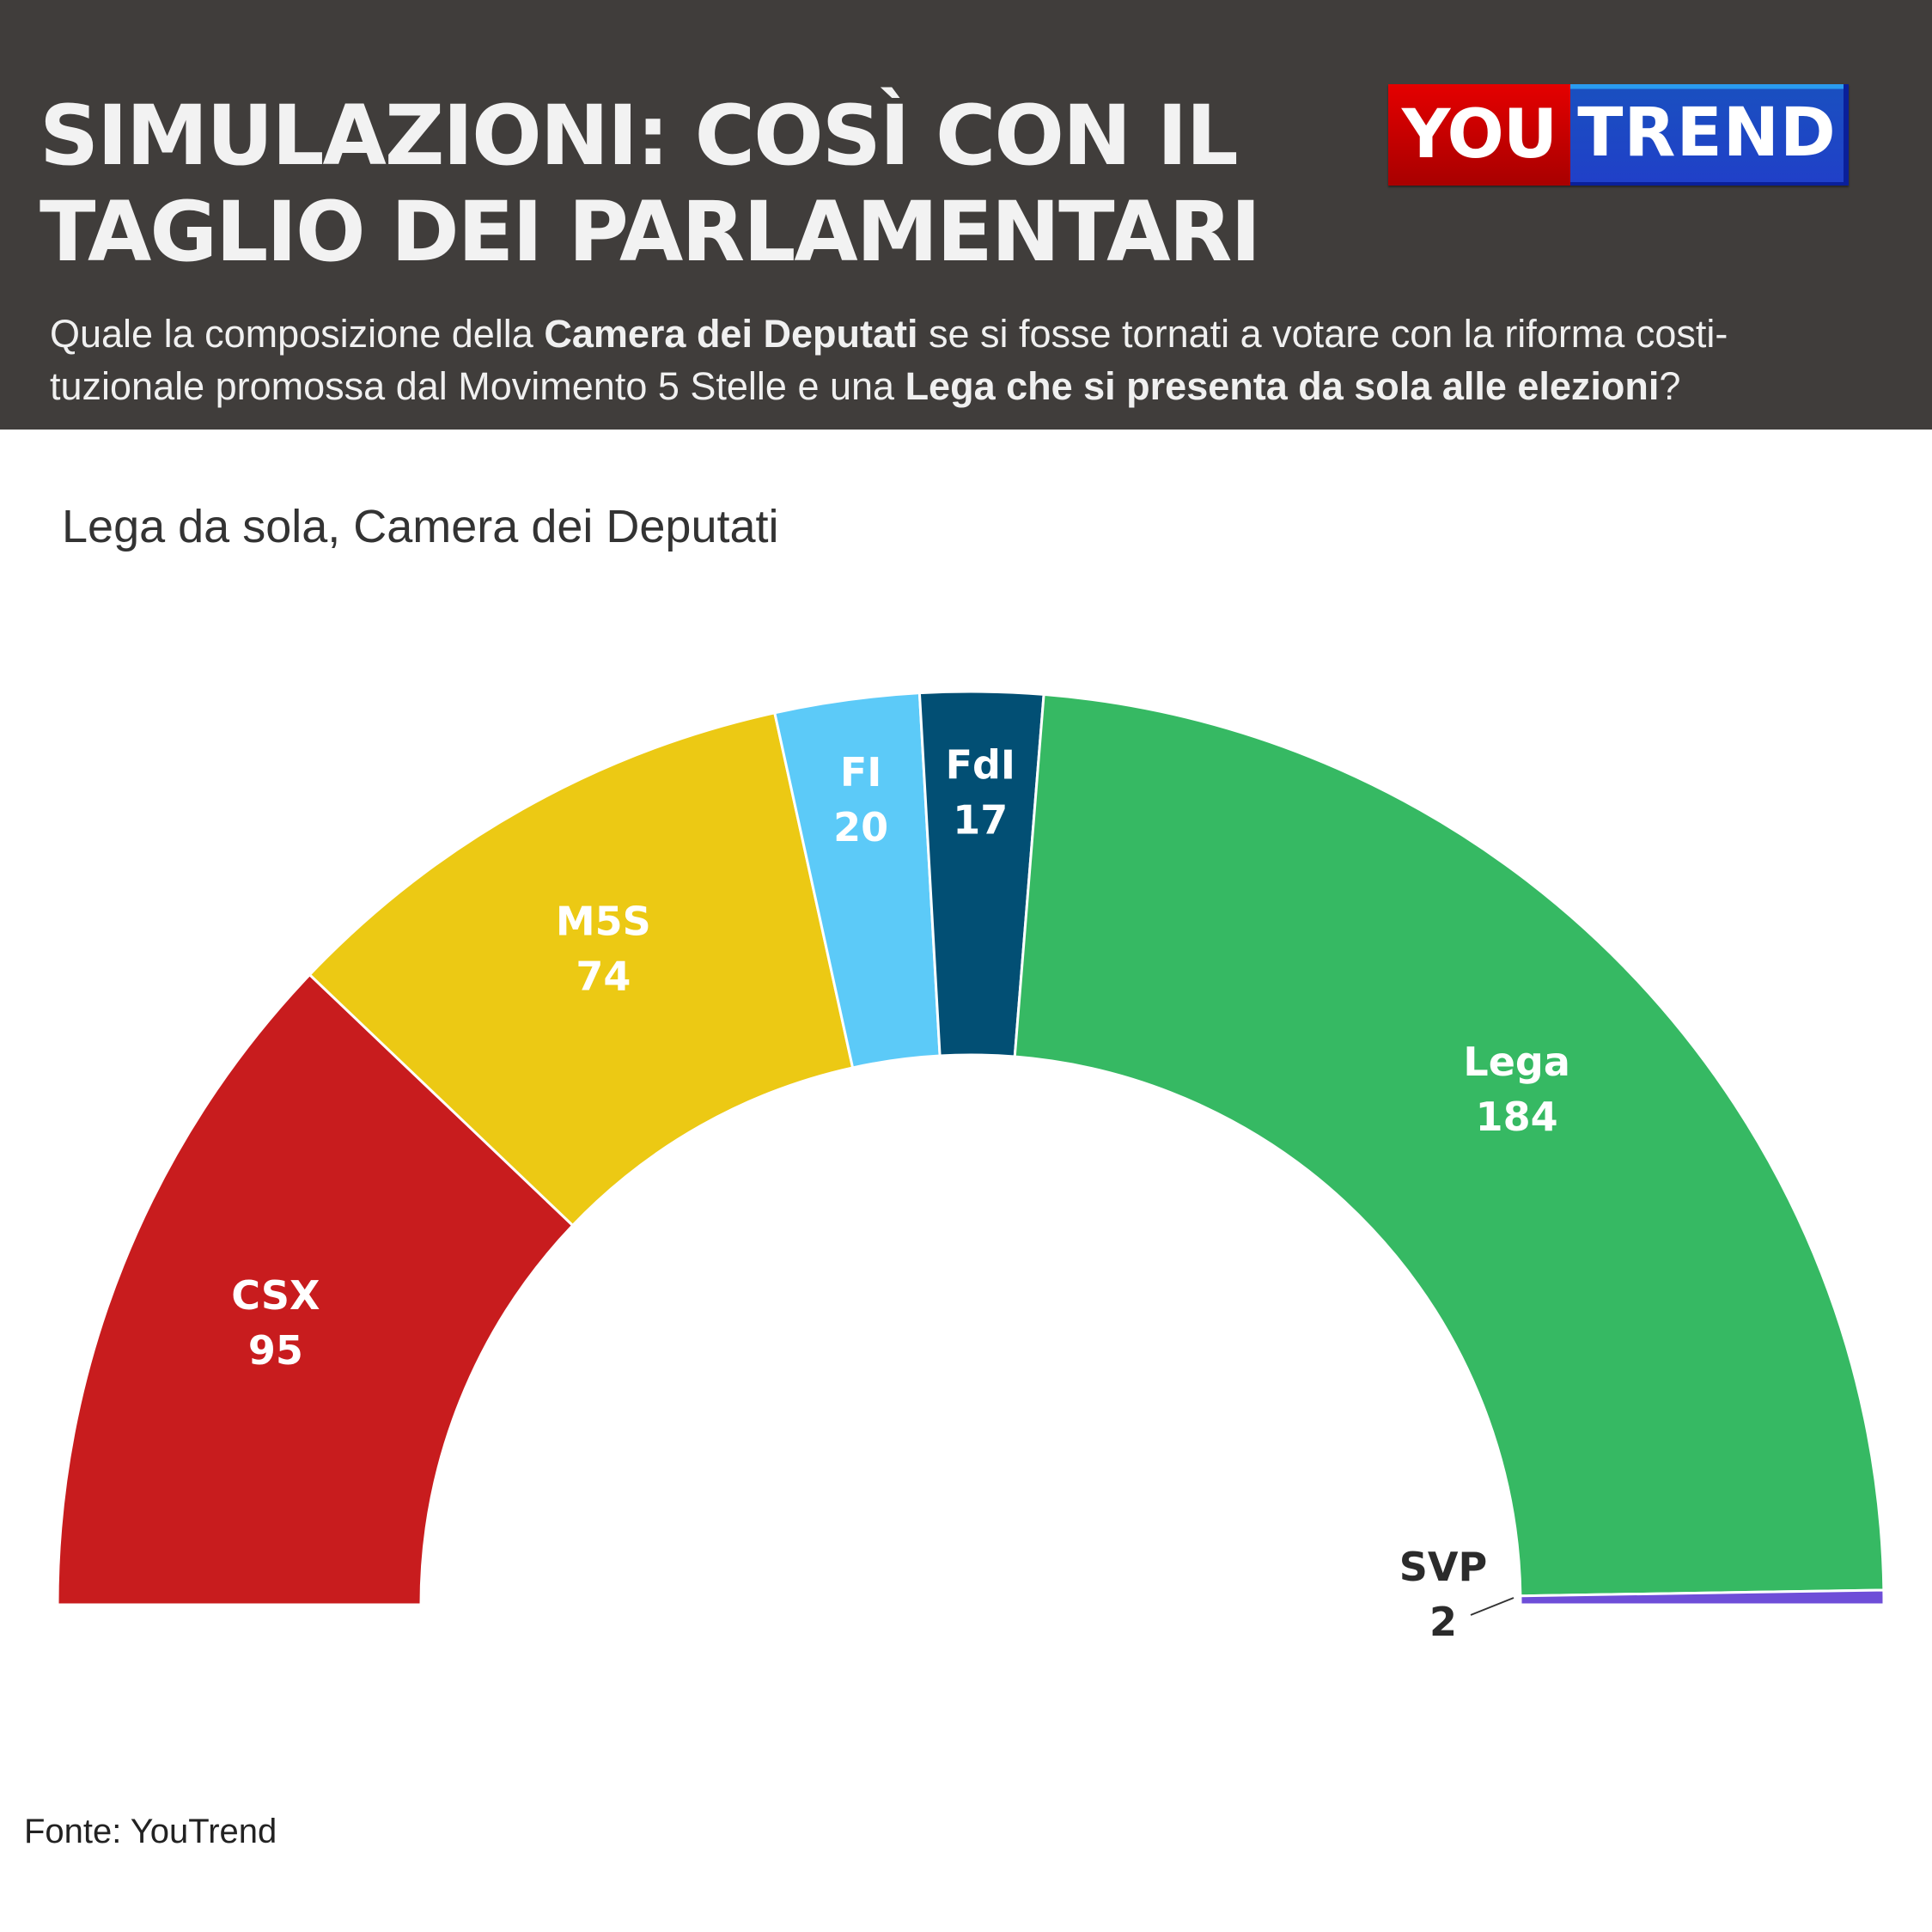 The image size is (1932, 1932). I want to click on segment-value-svp: 2, so click(1443, 1622).